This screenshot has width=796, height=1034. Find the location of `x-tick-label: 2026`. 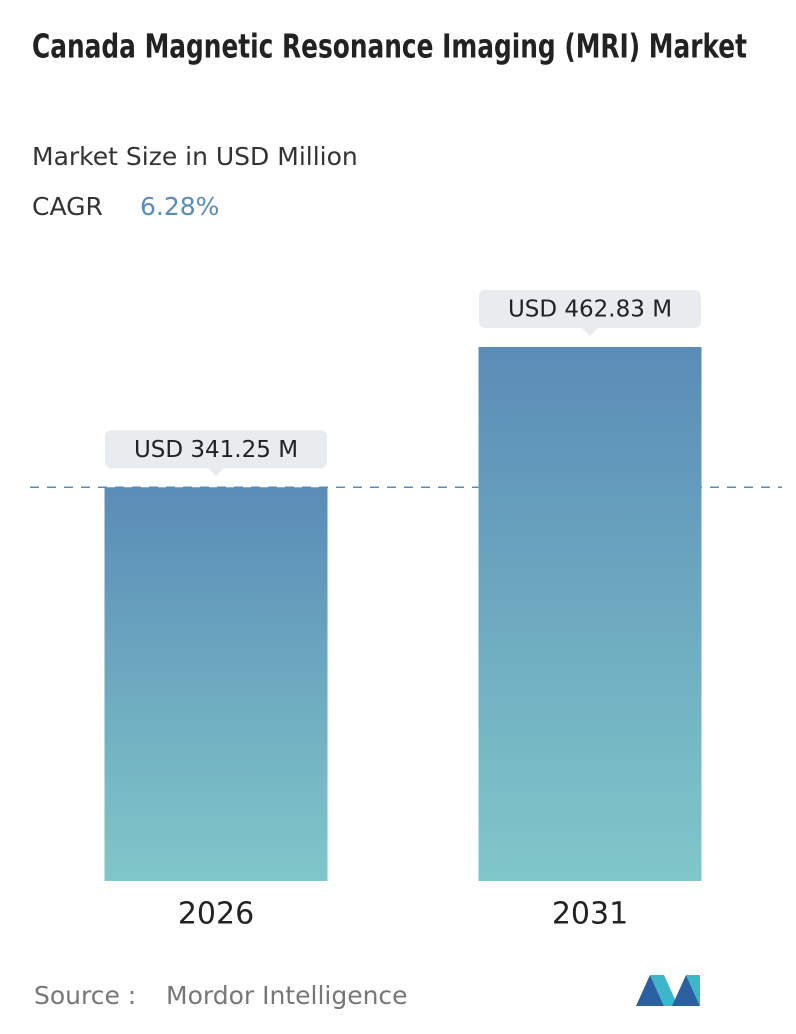

x-tick-label: 2026 is located at coordinates (216, 914).